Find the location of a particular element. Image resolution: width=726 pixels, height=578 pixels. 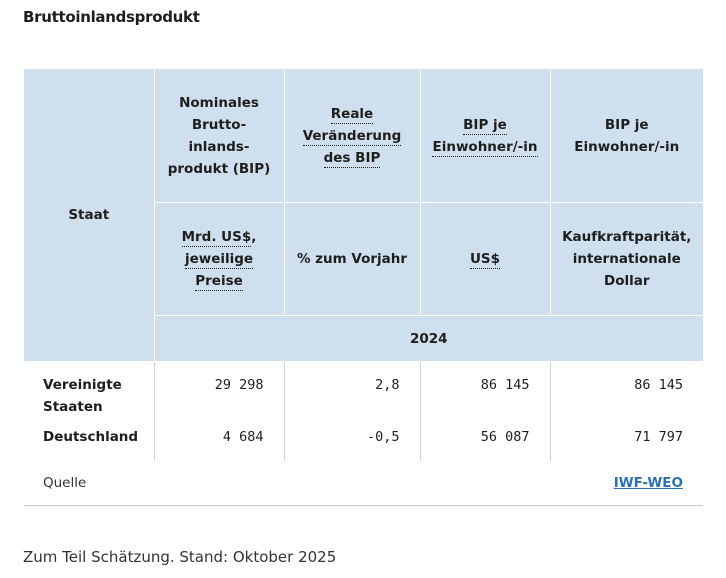

header-gdp-per-capita-ppp: BIP je Einwohner/-in is located at coordinates (626, 136).